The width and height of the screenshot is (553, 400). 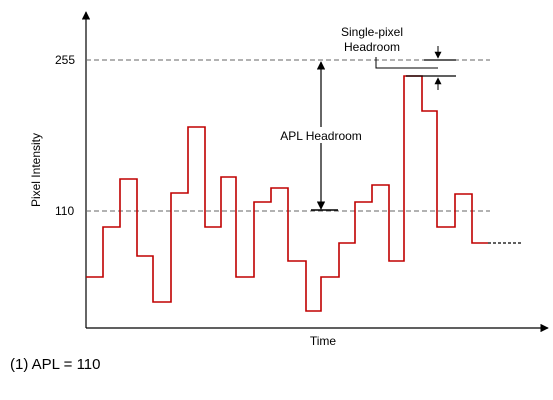 I want to click on x-axis-label: Time, so click(x=323, y=341).